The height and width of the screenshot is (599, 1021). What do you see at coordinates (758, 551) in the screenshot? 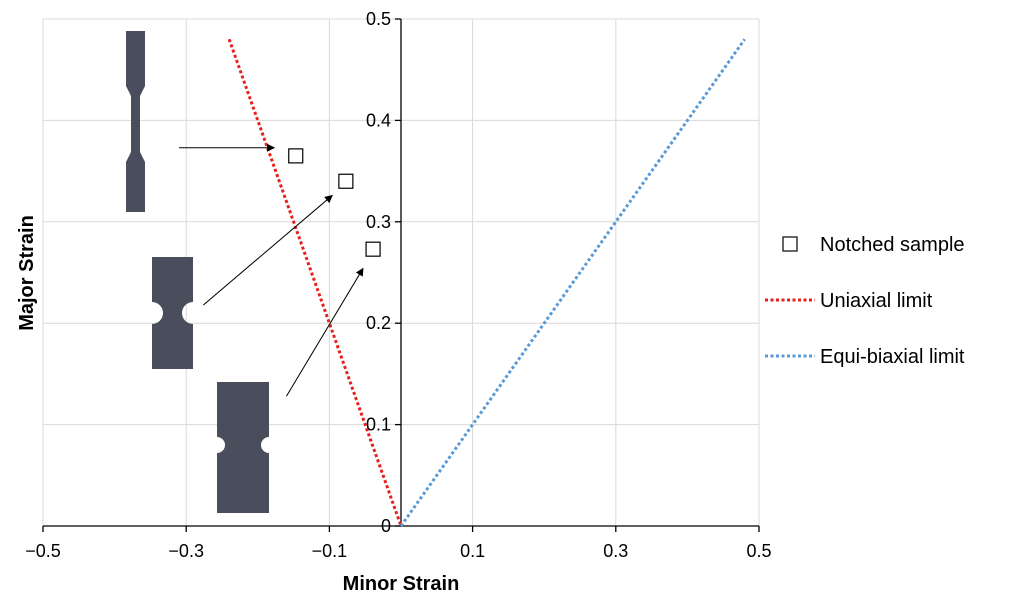
I see `x-tick-label: 0.5` at bounding box center [758, 551].